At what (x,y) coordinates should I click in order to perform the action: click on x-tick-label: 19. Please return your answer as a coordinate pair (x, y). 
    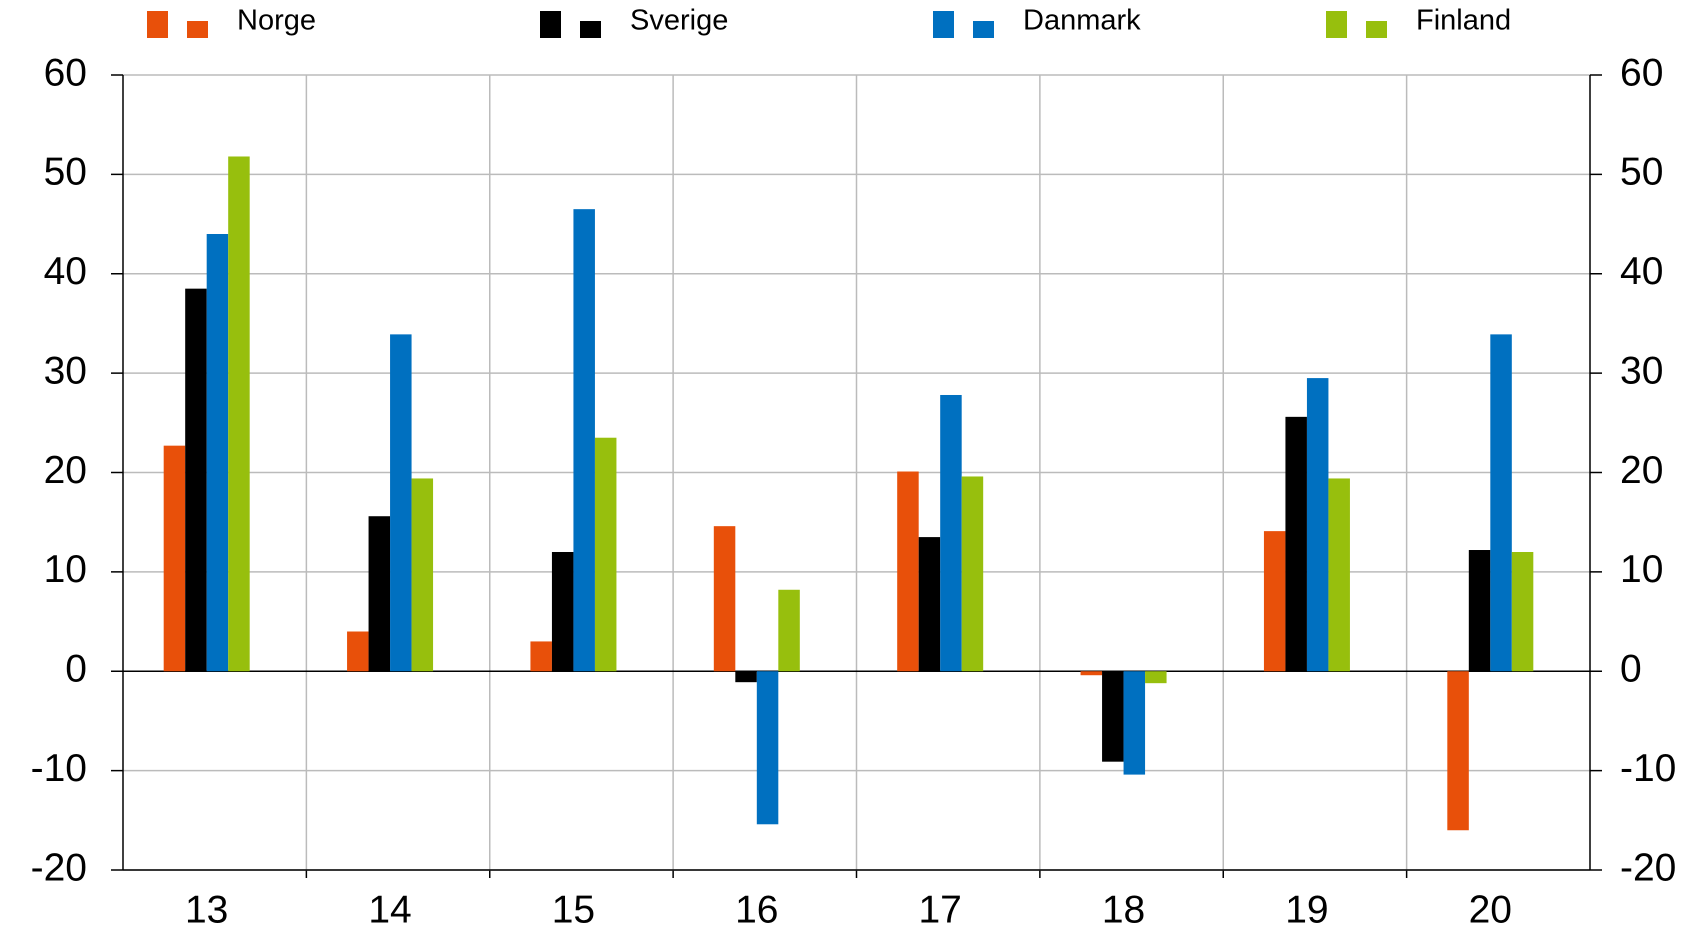
    Looking at the image, I should click on (1306, 908).